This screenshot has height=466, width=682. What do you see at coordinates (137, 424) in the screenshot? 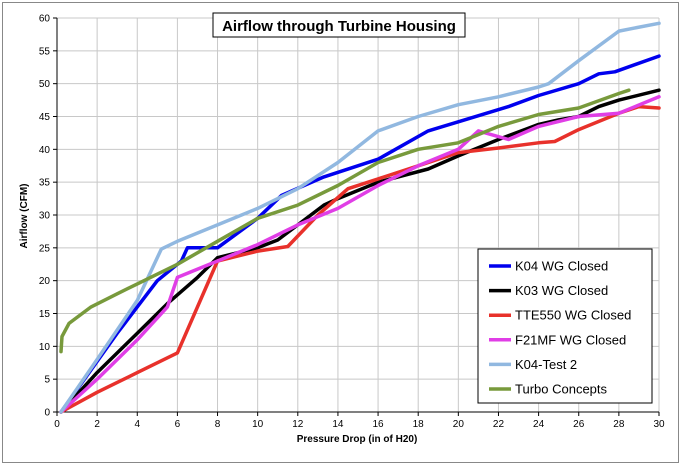
I see `x-tick-label: 4` at bounding box center [137, 424].